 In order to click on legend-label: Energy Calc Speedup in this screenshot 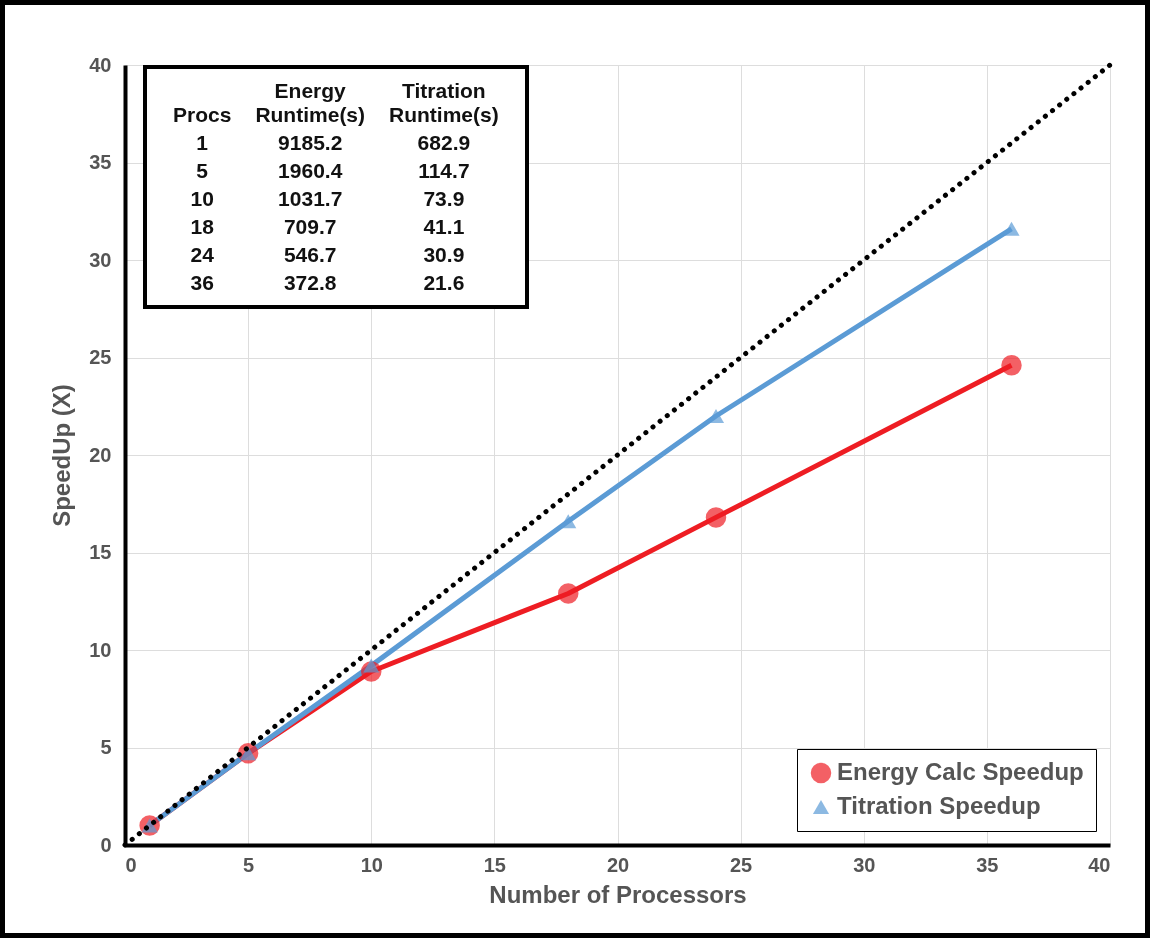, I will do `click(960, 771)`.